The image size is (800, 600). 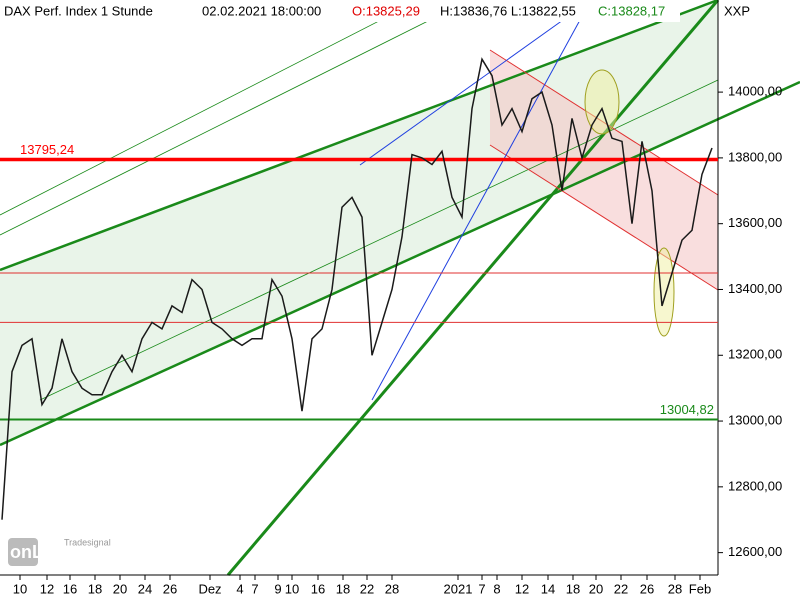 What do you see at coordinates (687, 409) in the screenshot?
I see `level-label: 13004,82` at bounding box center [687, 409].